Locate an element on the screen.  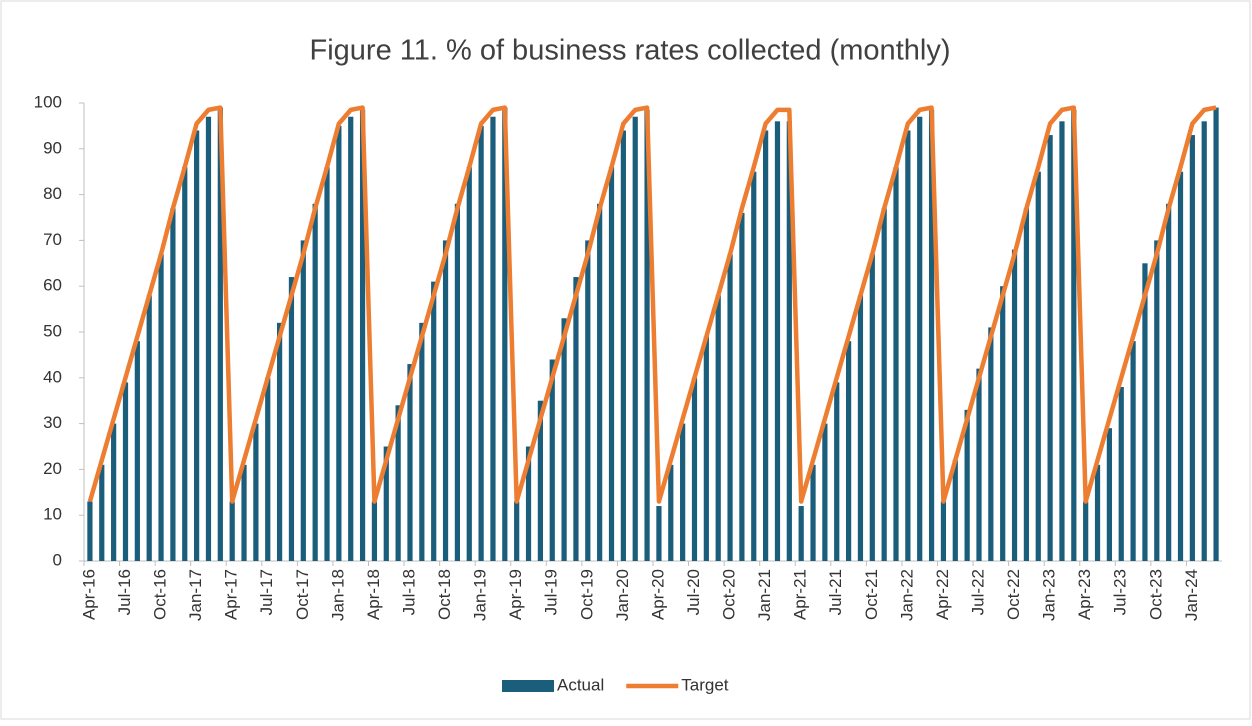
x-tick-label: Oct-19 is located at coordinates (586, 594).